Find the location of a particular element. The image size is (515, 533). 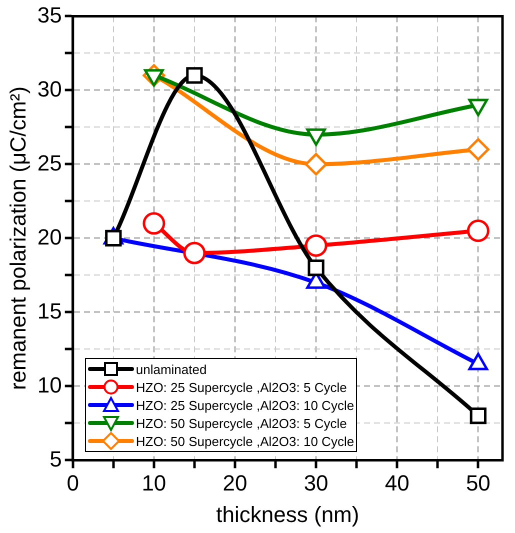

x-axis-title: thickness (nm) is located at coordinates (288, 514).